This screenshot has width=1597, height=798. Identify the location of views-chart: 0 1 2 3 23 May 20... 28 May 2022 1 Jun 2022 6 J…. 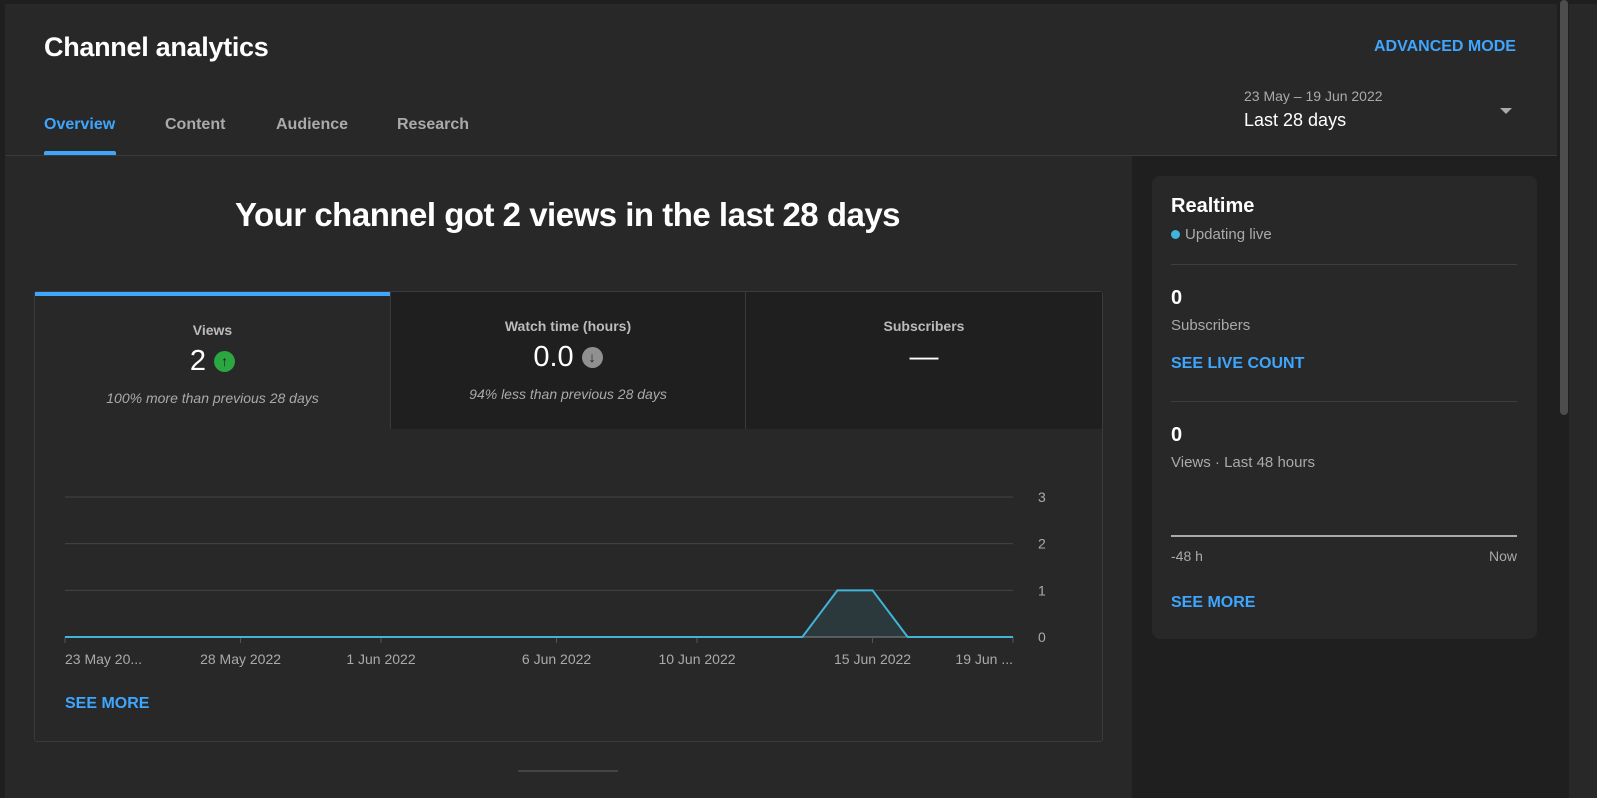
(555, 578).